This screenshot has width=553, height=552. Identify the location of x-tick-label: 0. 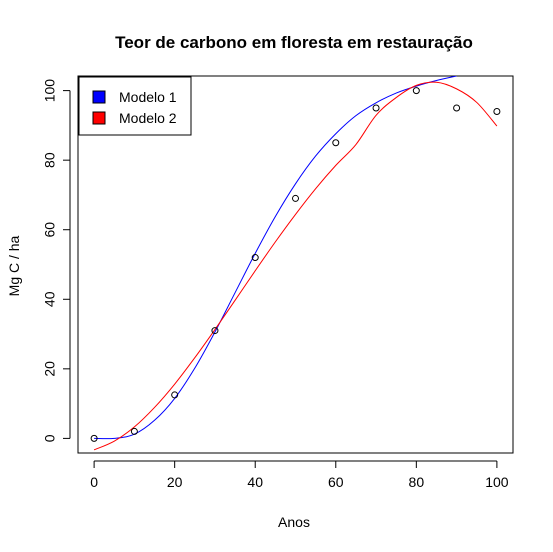
(94, 482).